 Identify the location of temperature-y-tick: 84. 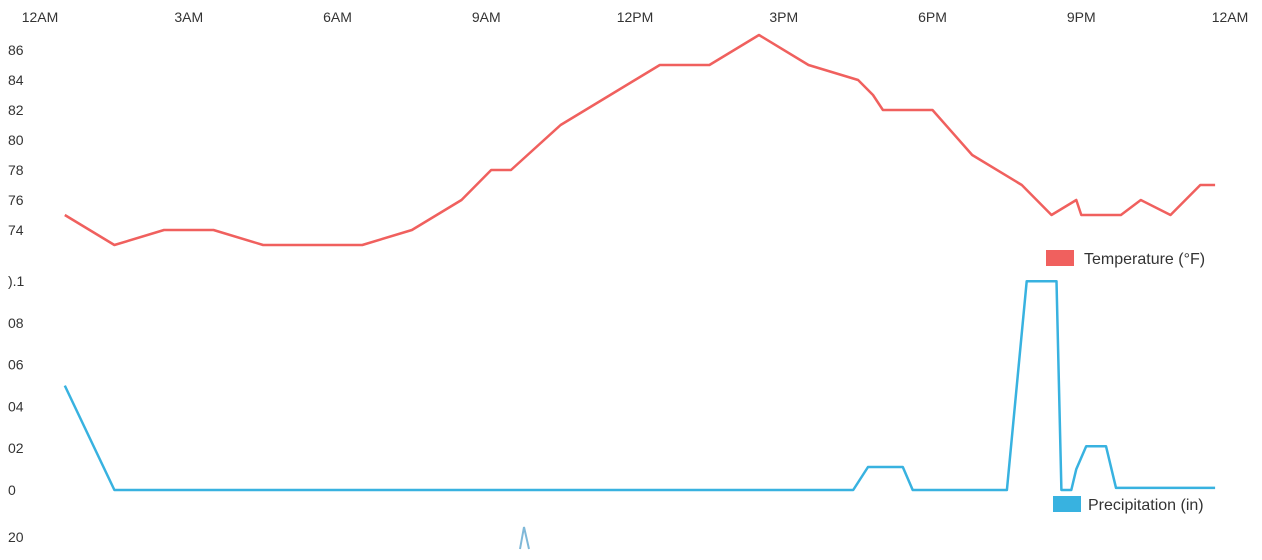
(16, 80).